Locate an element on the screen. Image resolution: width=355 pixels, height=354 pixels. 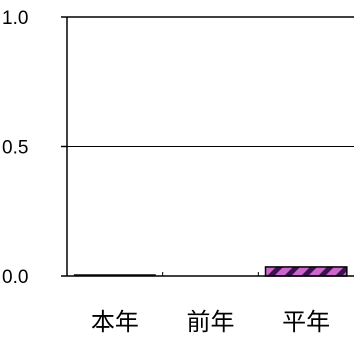
y-tick-label: 1.0 is located at coordinates (15, 18).